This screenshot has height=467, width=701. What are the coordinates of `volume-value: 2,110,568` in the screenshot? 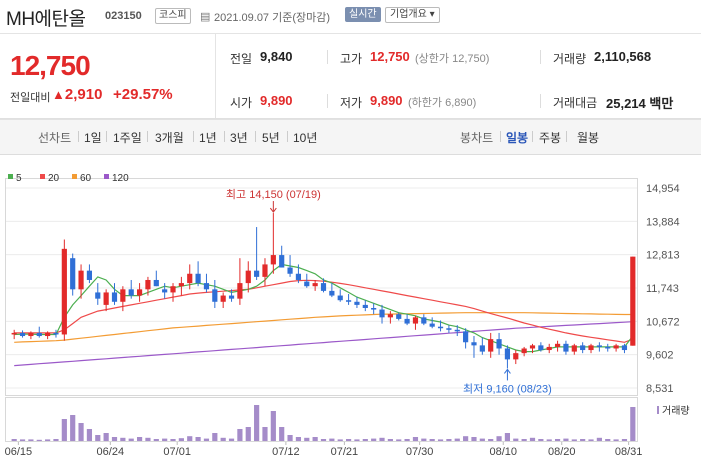 It's located at (623, 56).